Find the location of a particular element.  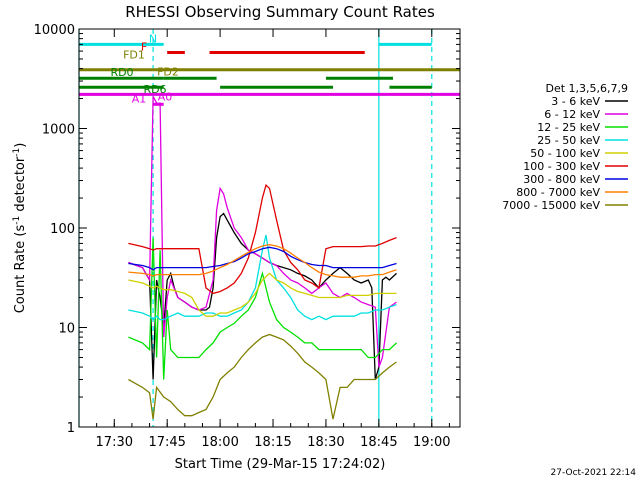

legend-label-2: 12 - 25 keV is located at coordinates (568, 127).